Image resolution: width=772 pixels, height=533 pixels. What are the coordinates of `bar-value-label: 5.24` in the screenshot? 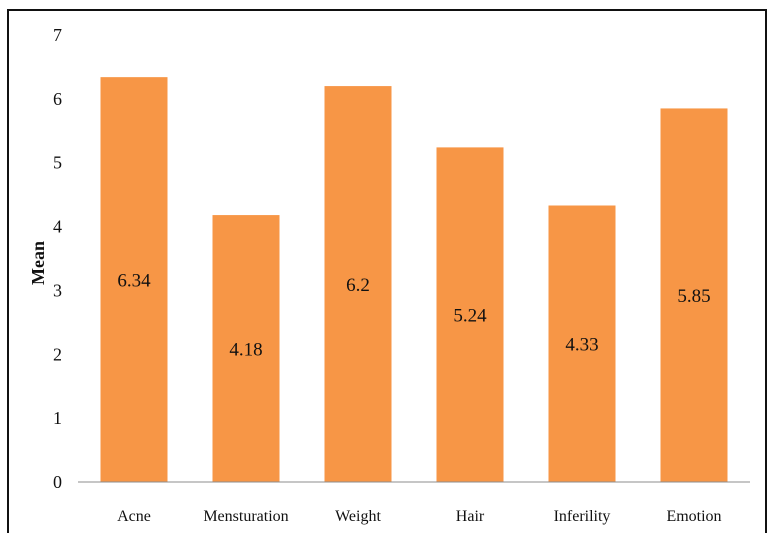 It's located at (470, 316).